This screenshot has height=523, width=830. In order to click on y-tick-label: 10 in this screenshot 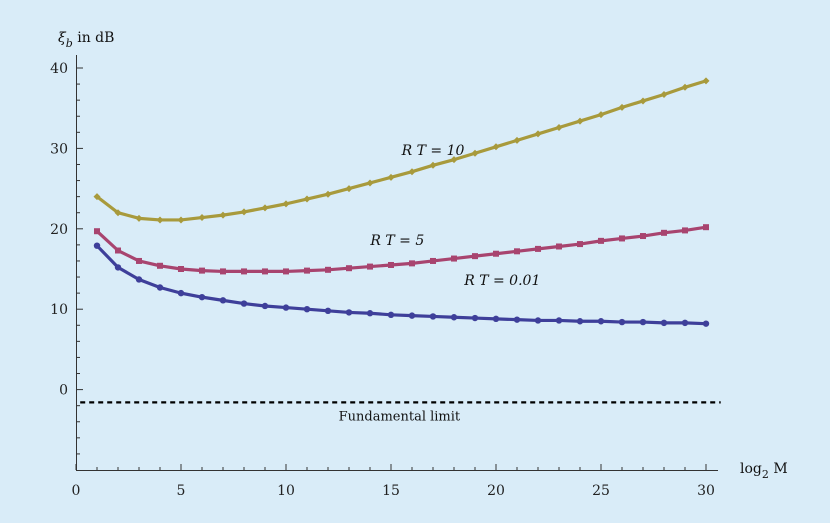, I will do `click(59, 310)`.